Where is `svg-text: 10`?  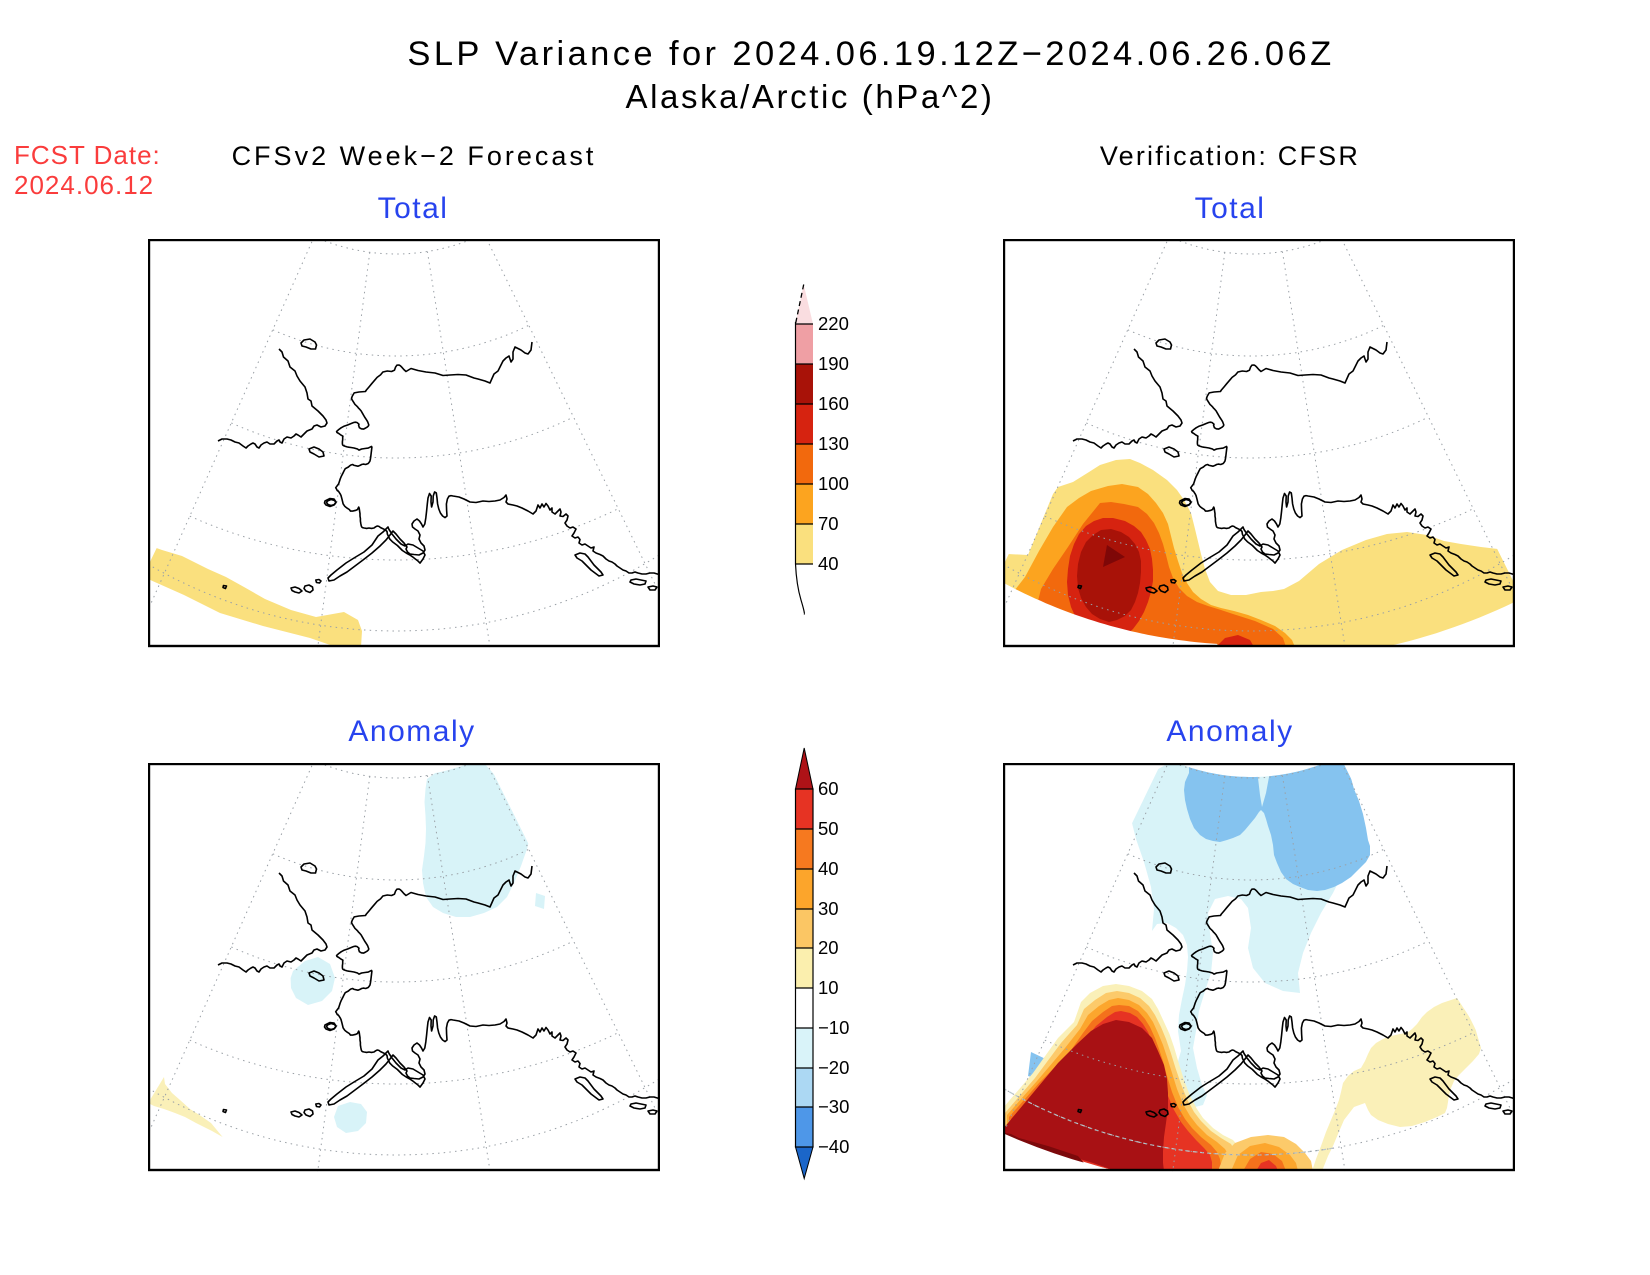 svg-text: 10 is located at coordinates (828, 987).